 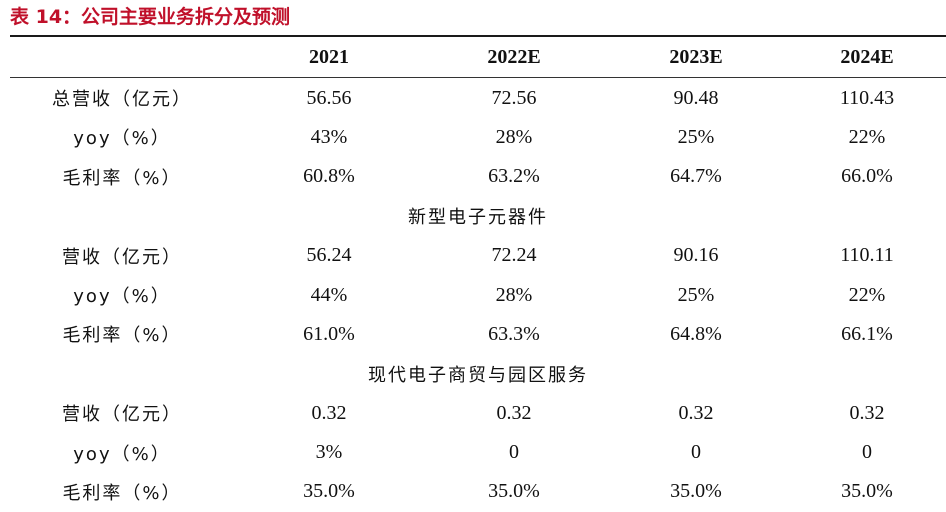 I want to click on cell-value: 64.7%, so click(x=696, y=176).